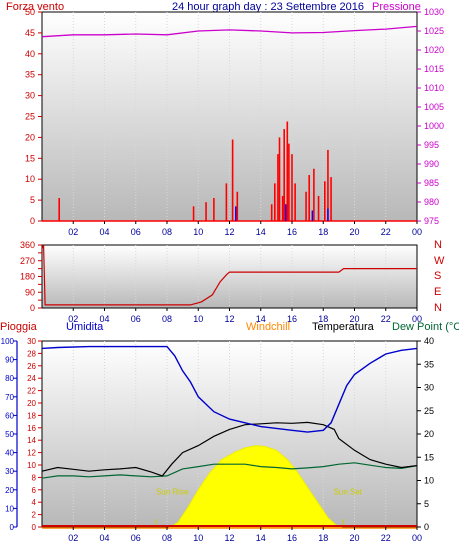 The height and width of the screenshot is (560, 459). What do you see at coordinates (229, 31) in the screenshot?
I see `pressure-line` at bounding box center [229, 31].